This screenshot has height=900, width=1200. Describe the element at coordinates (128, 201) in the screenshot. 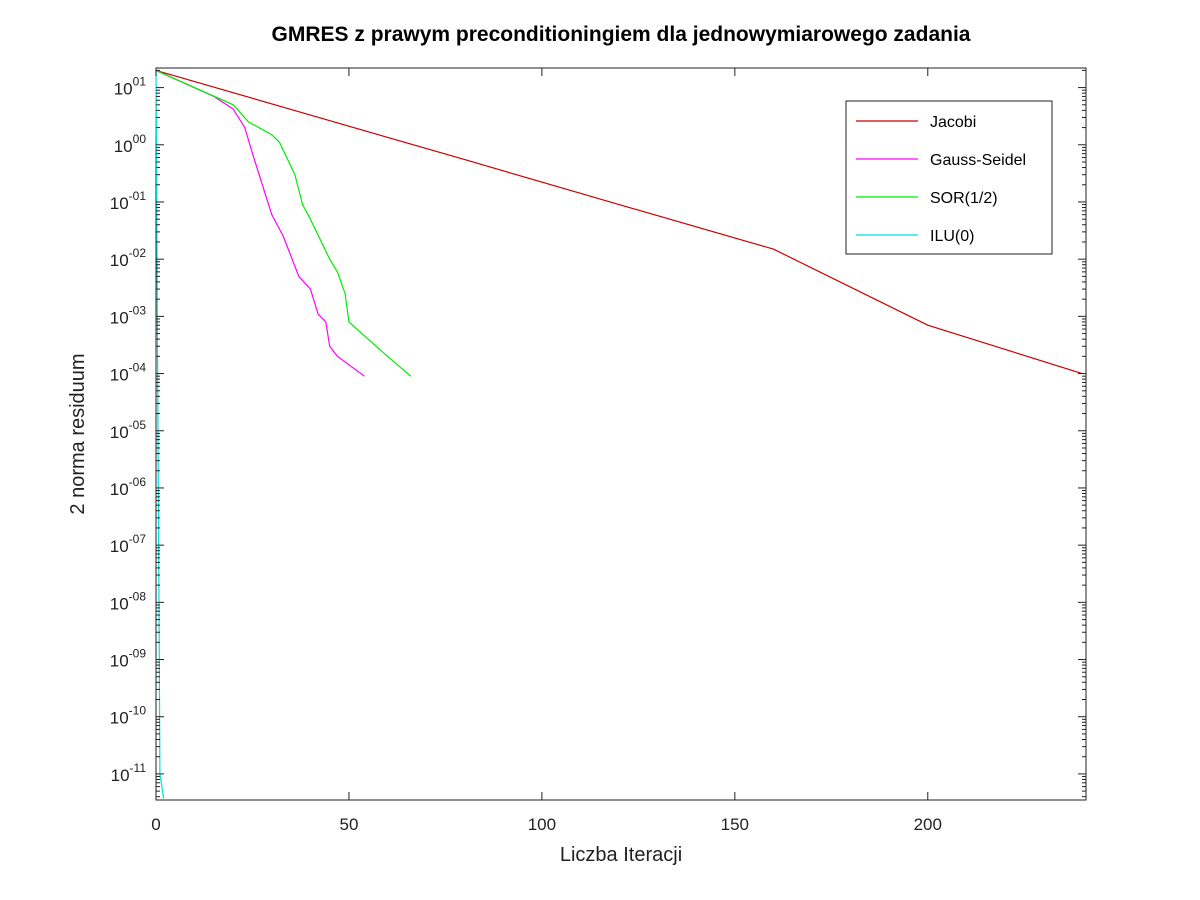

I see `y-tick-label: 10-01` at that location.